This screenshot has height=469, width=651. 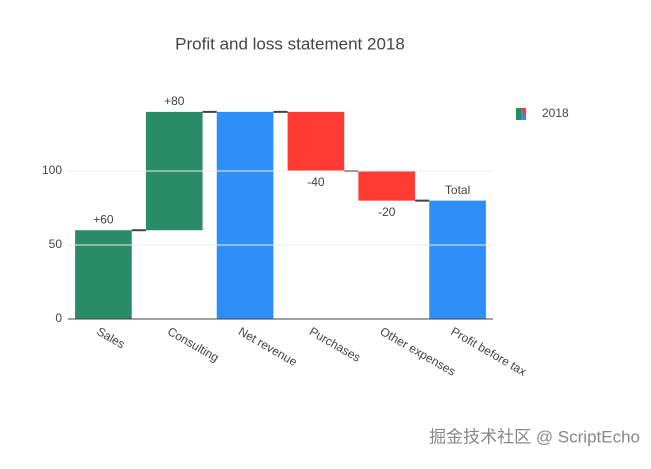 What do you see at coordinates (110, 337) in the screenshot?
I see `x-tick-label: Sales` at bounding box center [110, 337].